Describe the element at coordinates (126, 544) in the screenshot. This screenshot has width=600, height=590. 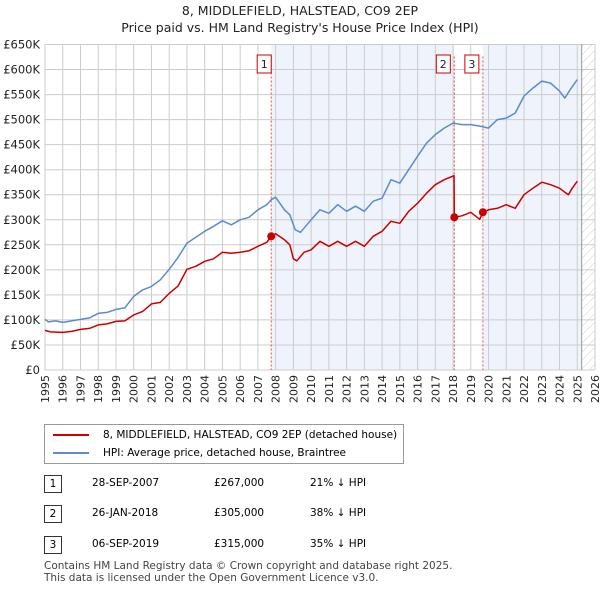
I see `sale-date: 06-SEP-2019` at that location.